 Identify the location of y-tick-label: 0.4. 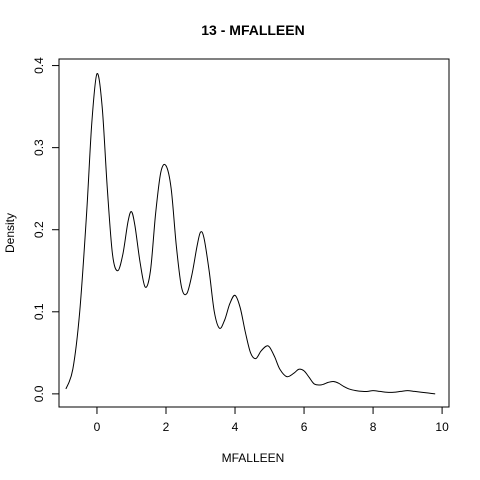
(39, 65).